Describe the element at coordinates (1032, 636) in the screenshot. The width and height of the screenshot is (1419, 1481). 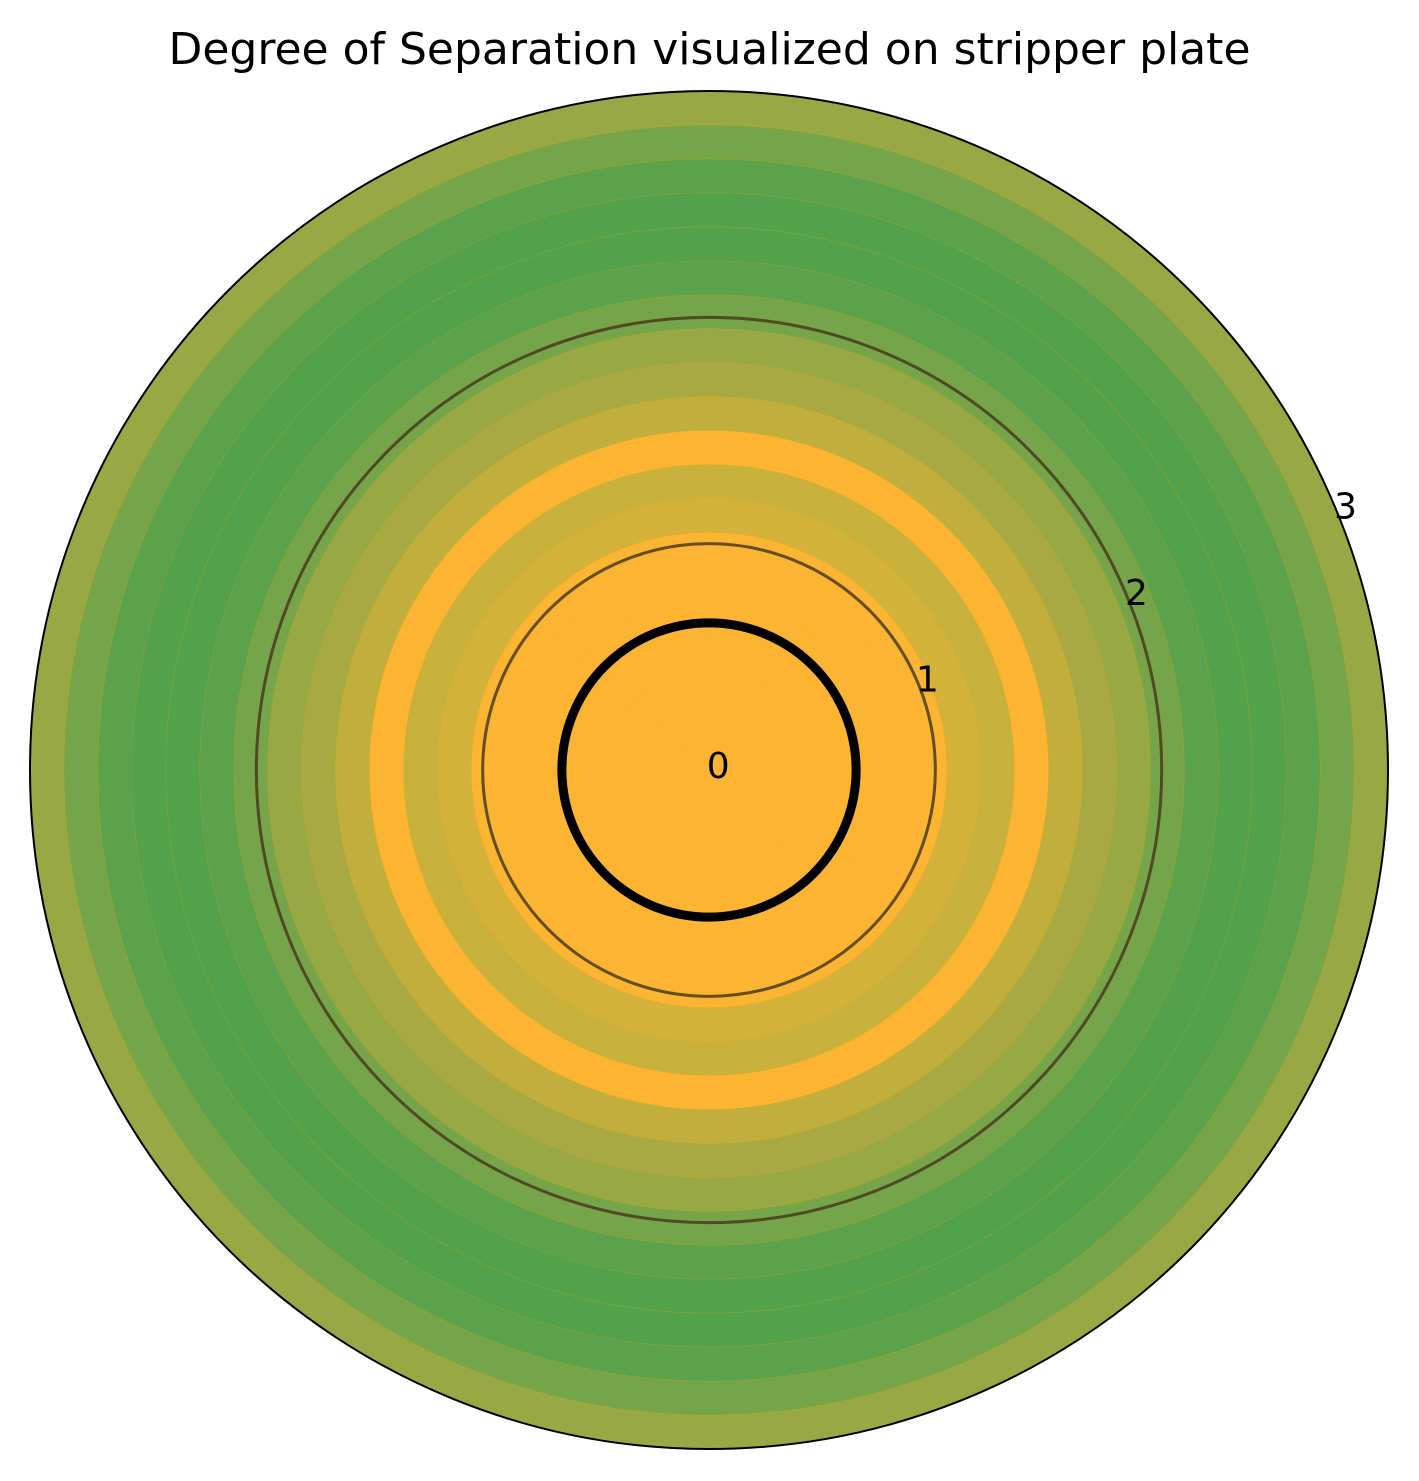
I see `radial-tick-labels: 0 1 2 3` at that location.